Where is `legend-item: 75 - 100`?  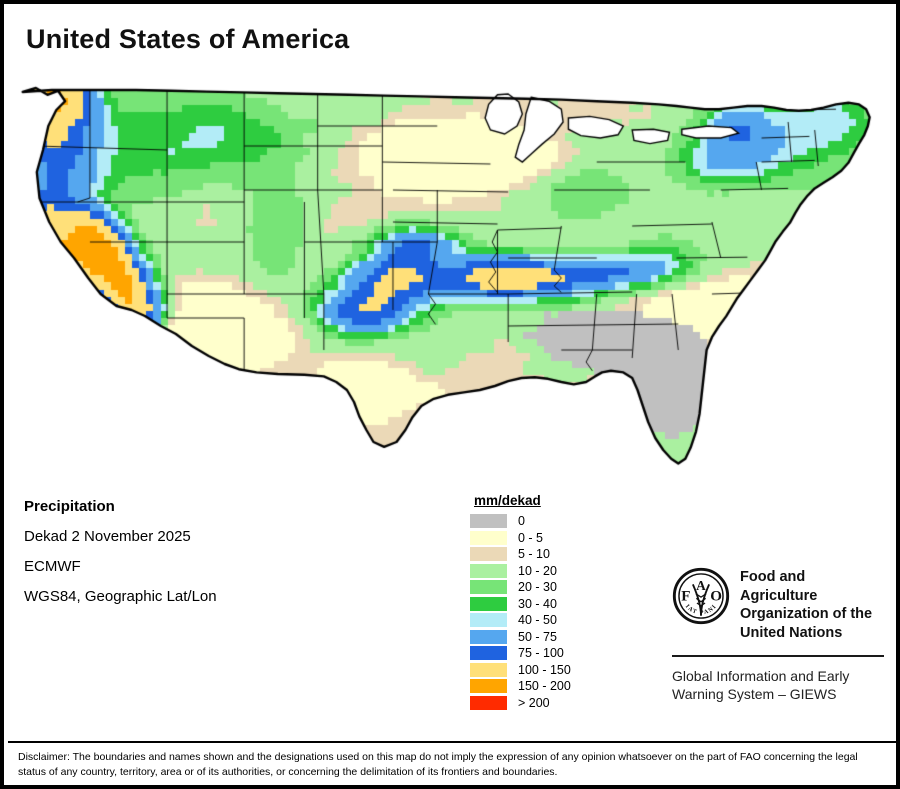 legend-item: 75 - 100 is located at coordinates (520, 653).